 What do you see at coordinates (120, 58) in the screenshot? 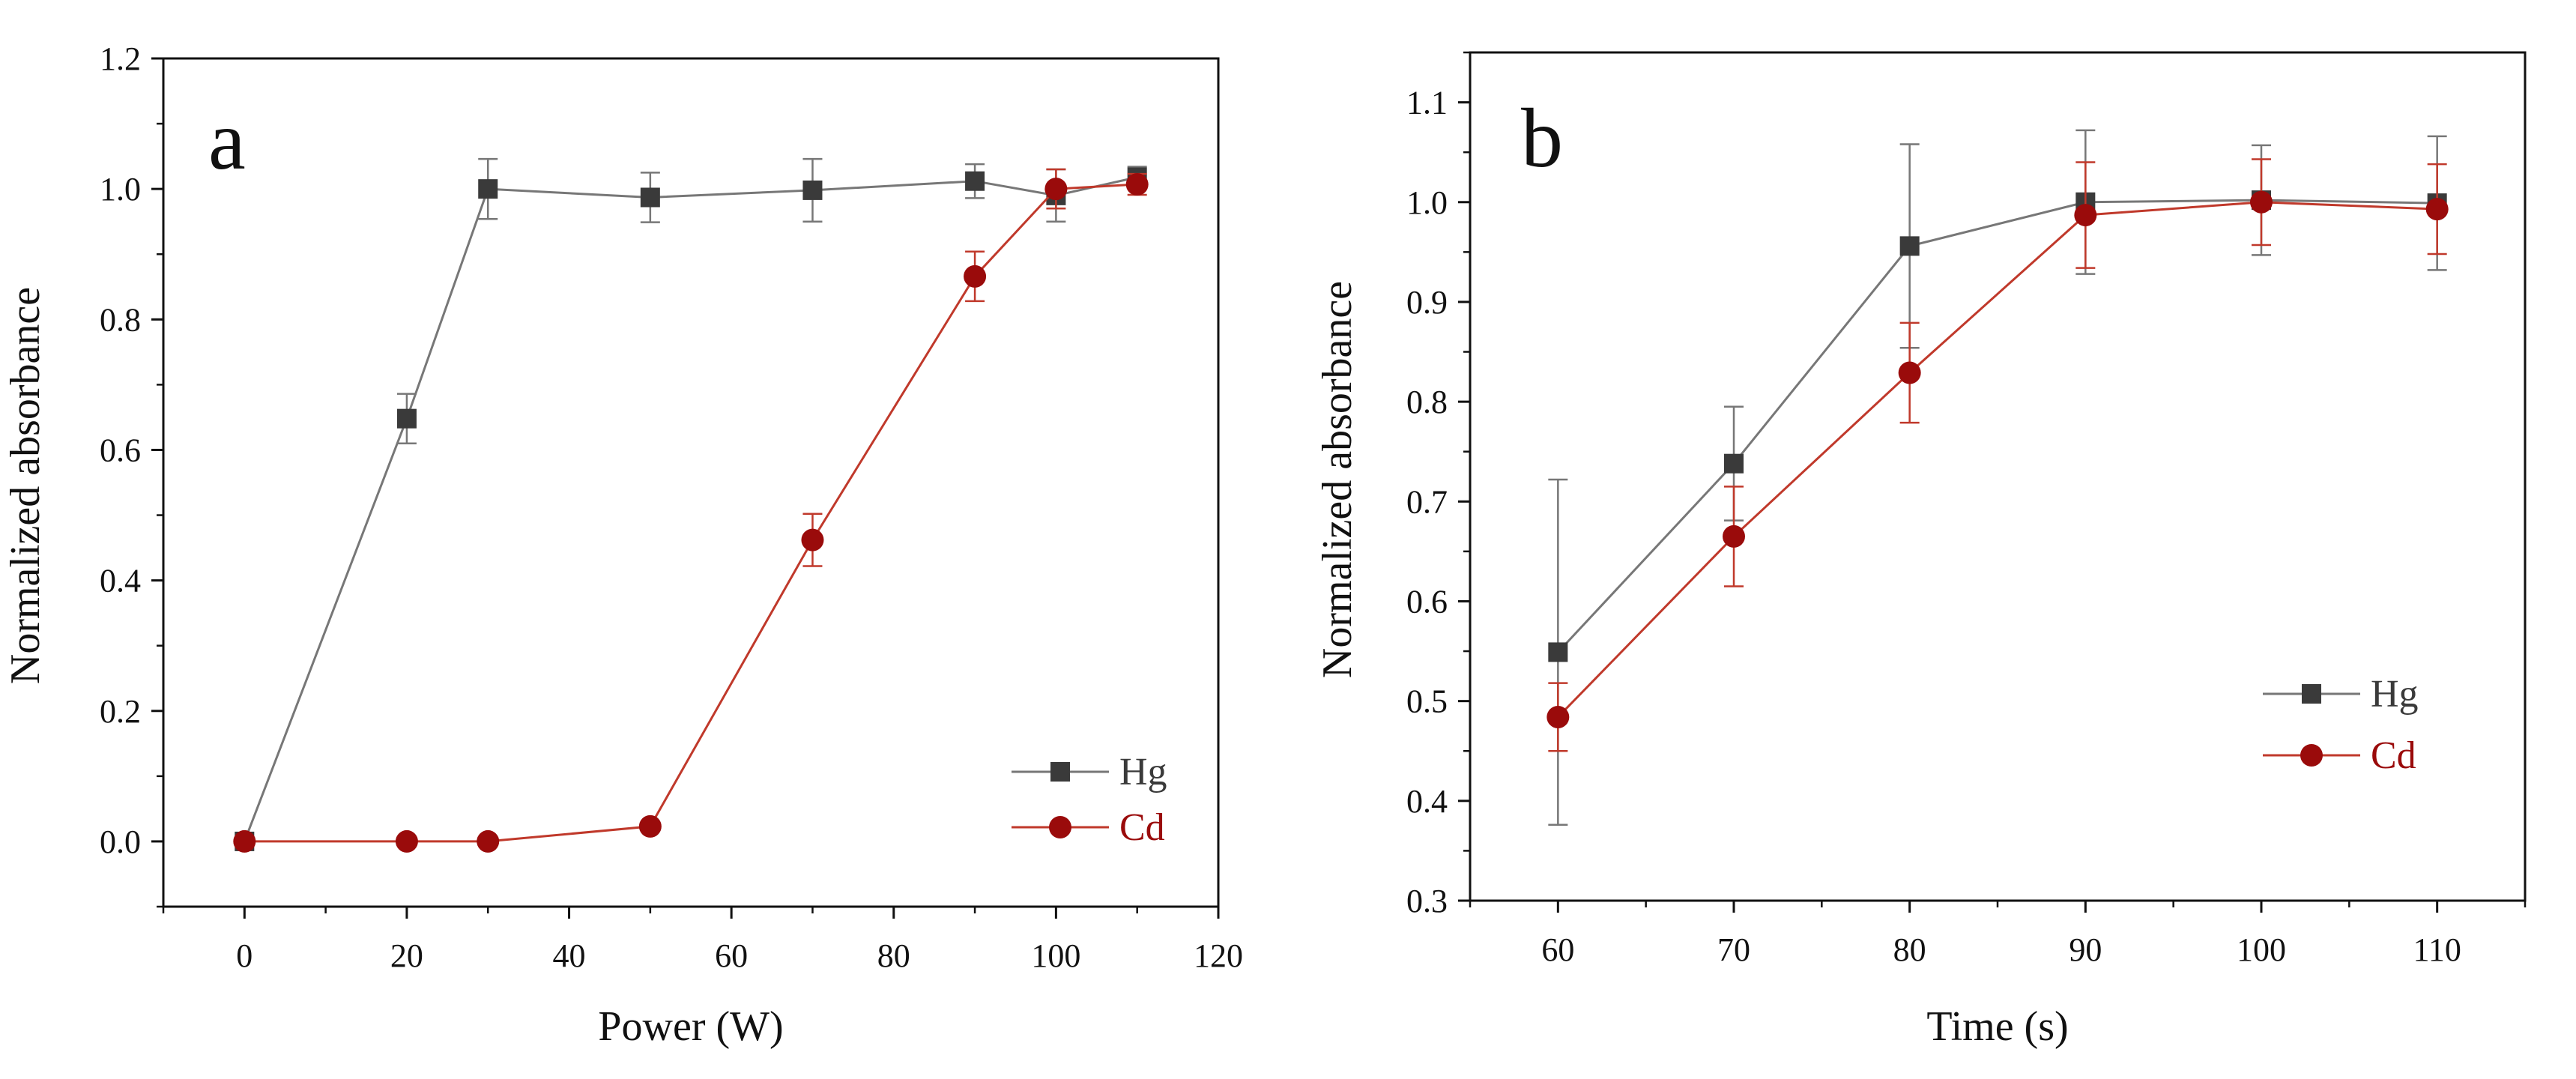
I see `y-tick-label: 1.2` at bounding box center [120, 58].